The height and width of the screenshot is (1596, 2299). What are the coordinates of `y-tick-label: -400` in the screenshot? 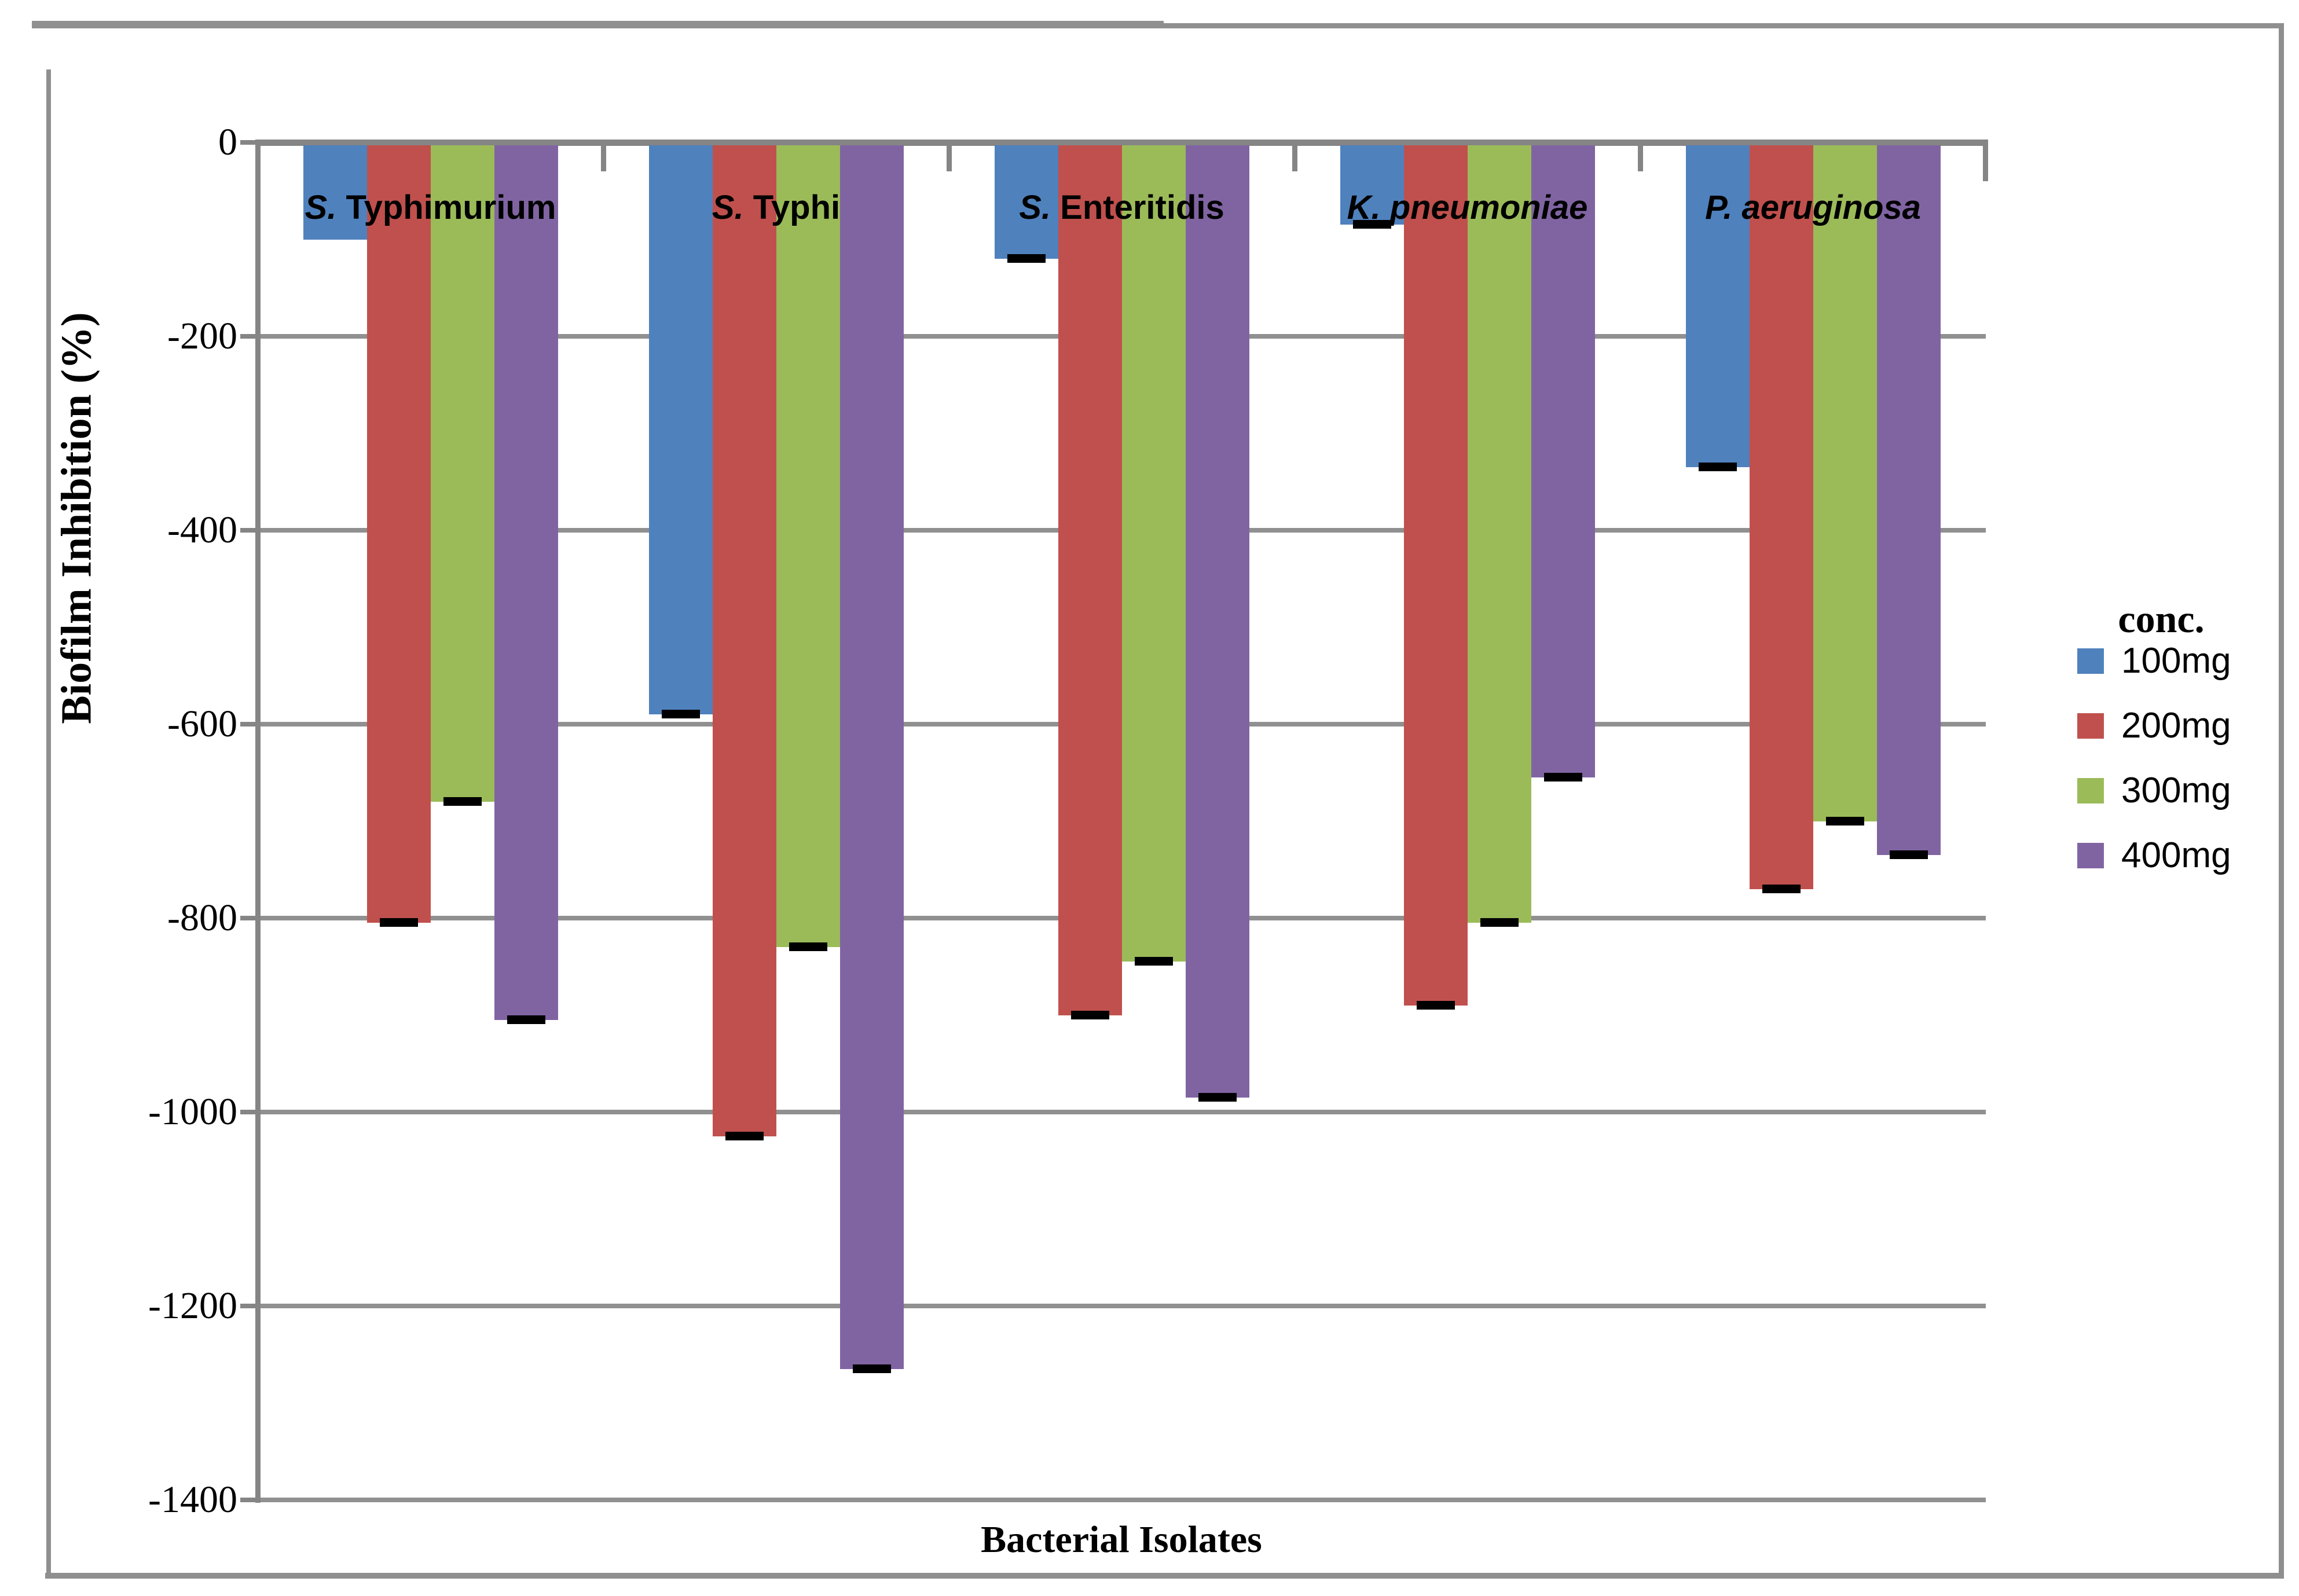 It's located at (202, 530).